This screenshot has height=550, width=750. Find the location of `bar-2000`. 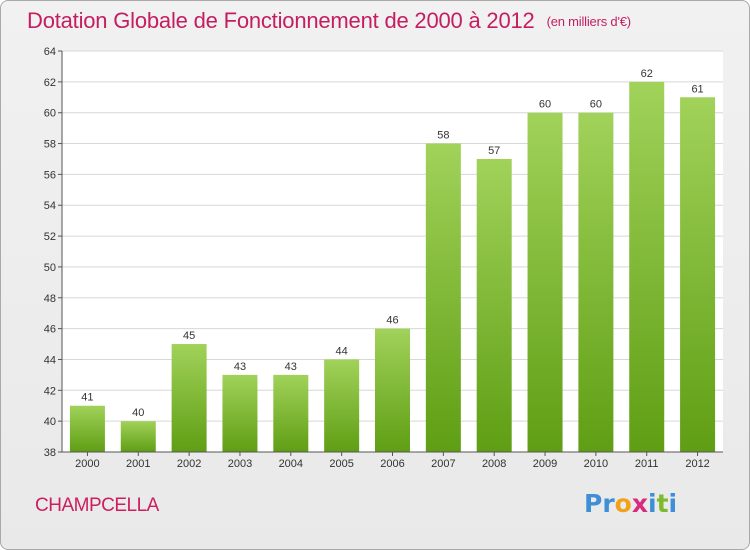

bar-2000 is located at coordinates (87, 428).